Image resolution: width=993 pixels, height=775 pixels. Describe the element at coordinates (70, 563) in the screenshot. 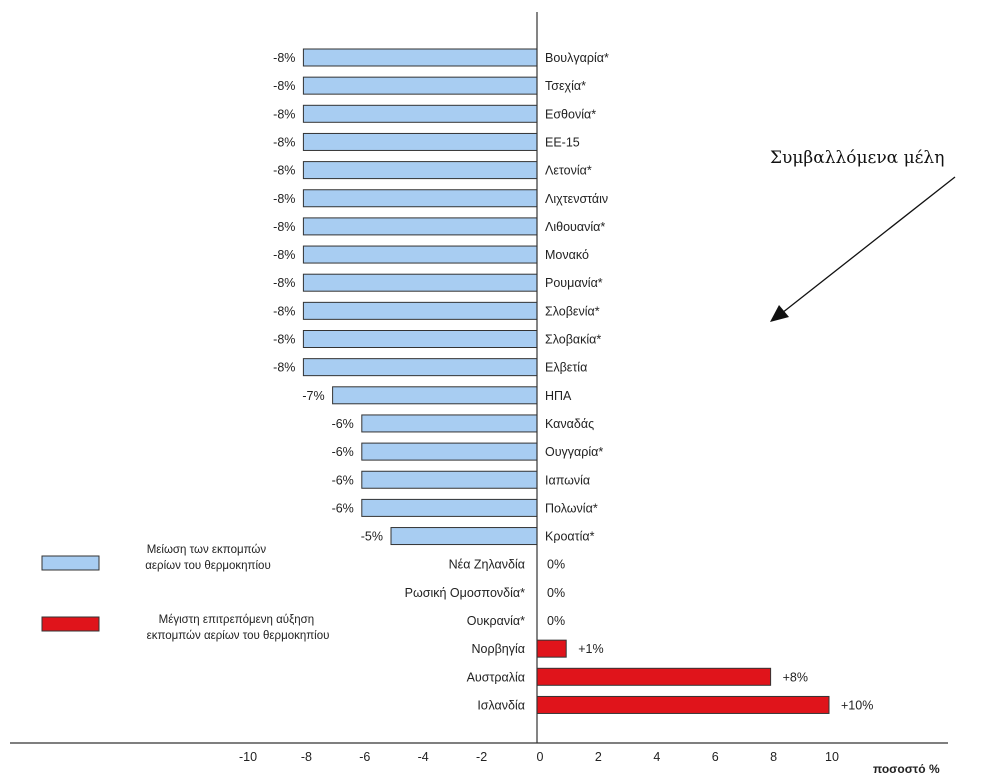

I see `legend-swatch-decrease` at that location.